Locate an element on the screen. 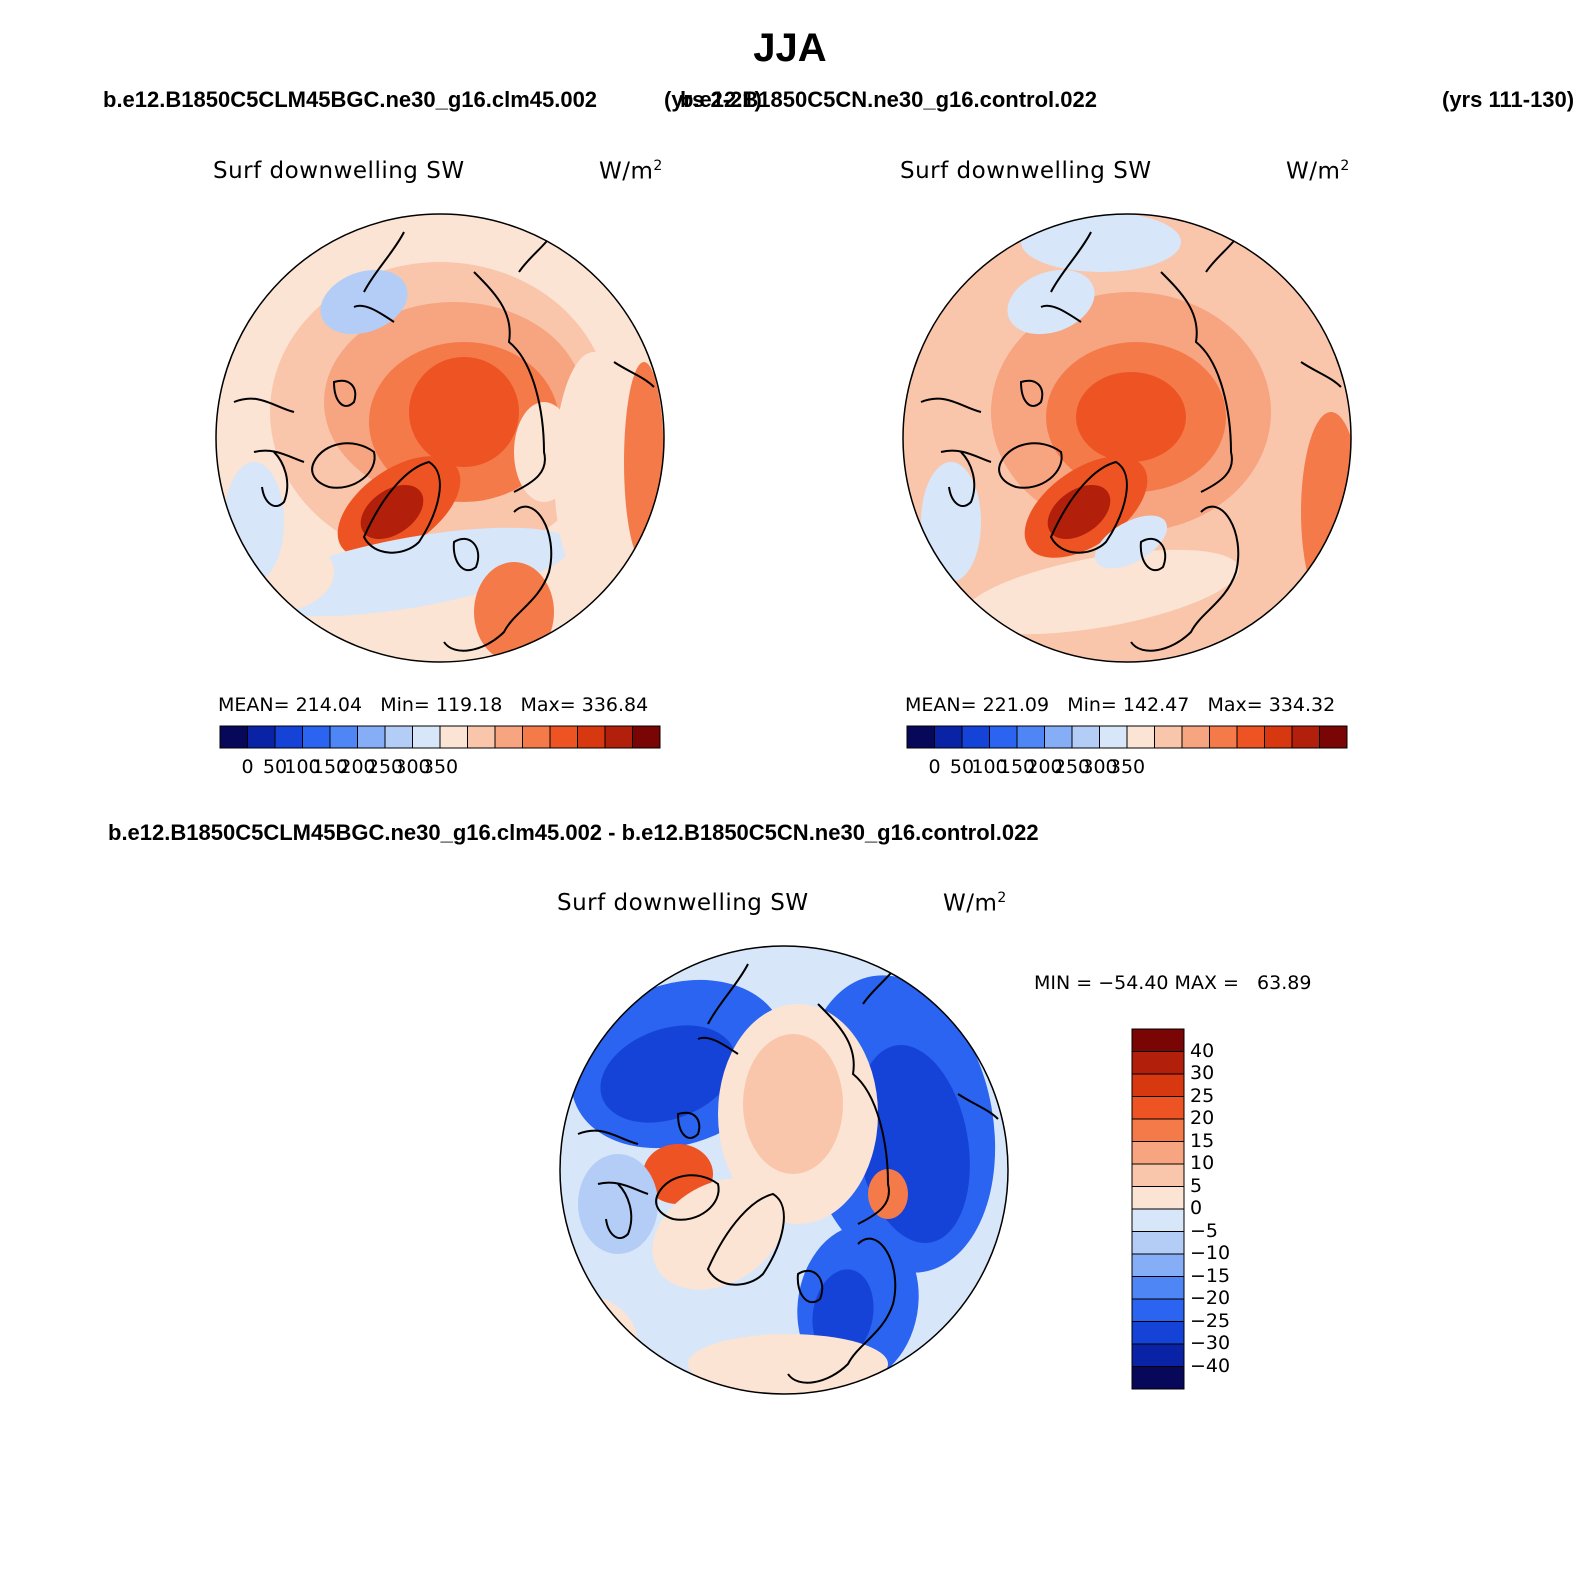  panel2-stats: MEAN= 221.09 Min= 142.47 Max= 334.32 is located at coordinates (1120, 705).